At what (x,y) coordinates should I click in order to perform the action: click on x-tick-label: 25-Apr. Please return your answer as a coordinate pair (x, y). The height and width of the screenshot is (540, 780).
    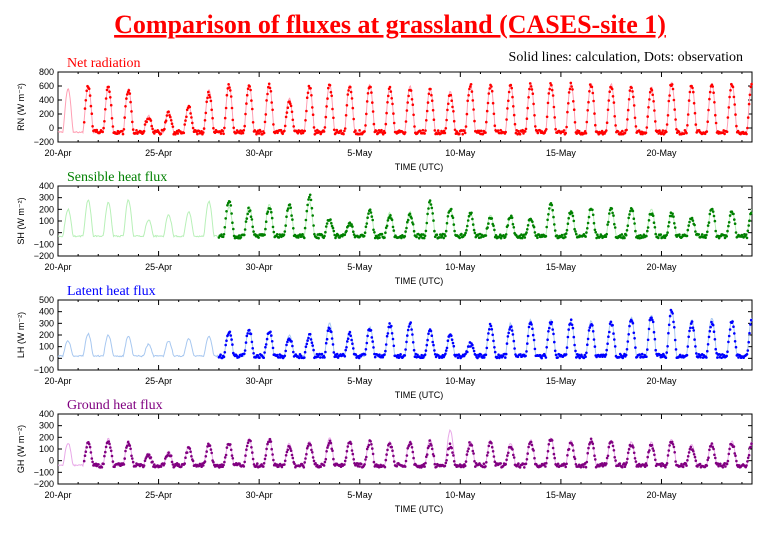
    Looking at the image, I should click on (158, 381).